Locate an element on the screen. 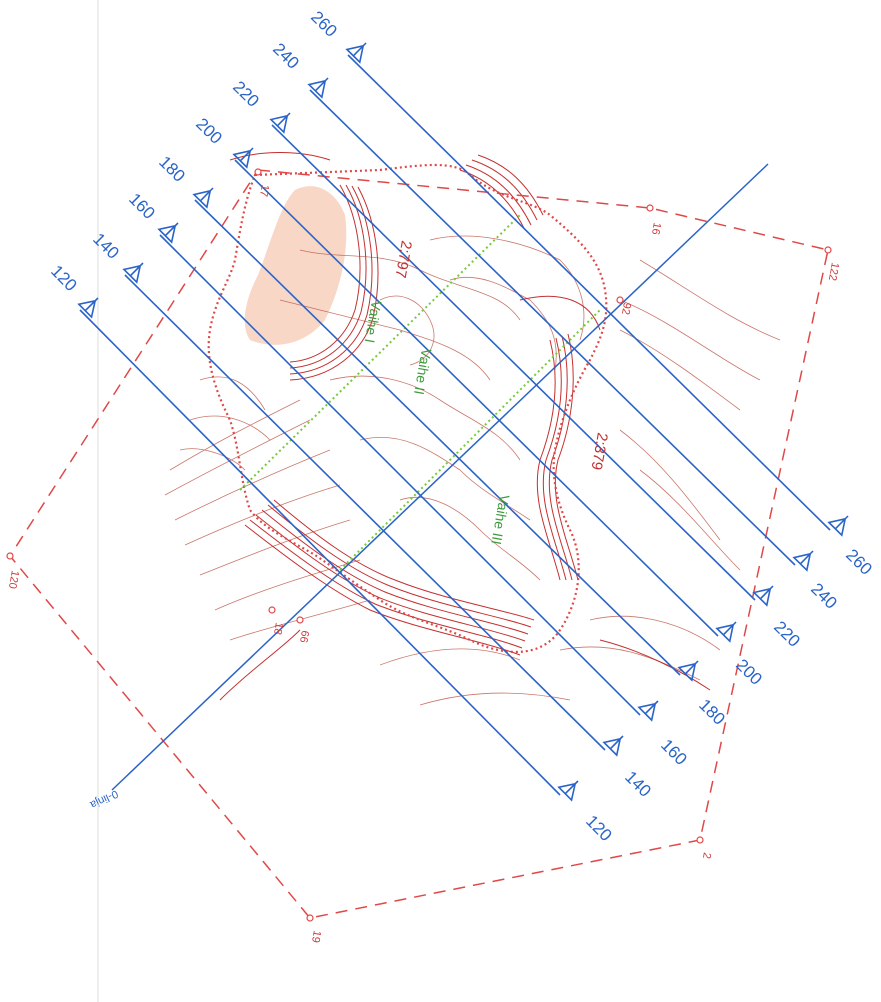 This screenshot has height=1002, width=881. area-label-north: 2:797 is located at coordinates (403, 259).